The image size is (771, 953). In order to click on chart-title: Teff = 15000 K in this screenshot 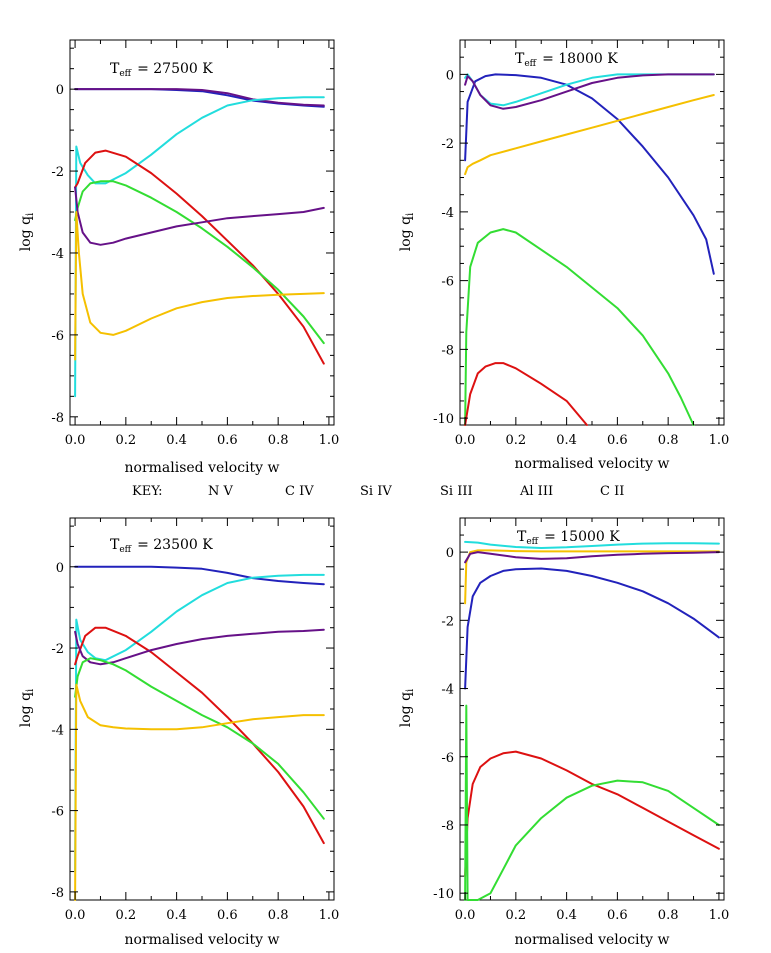, I will do `click(568, 538)`.